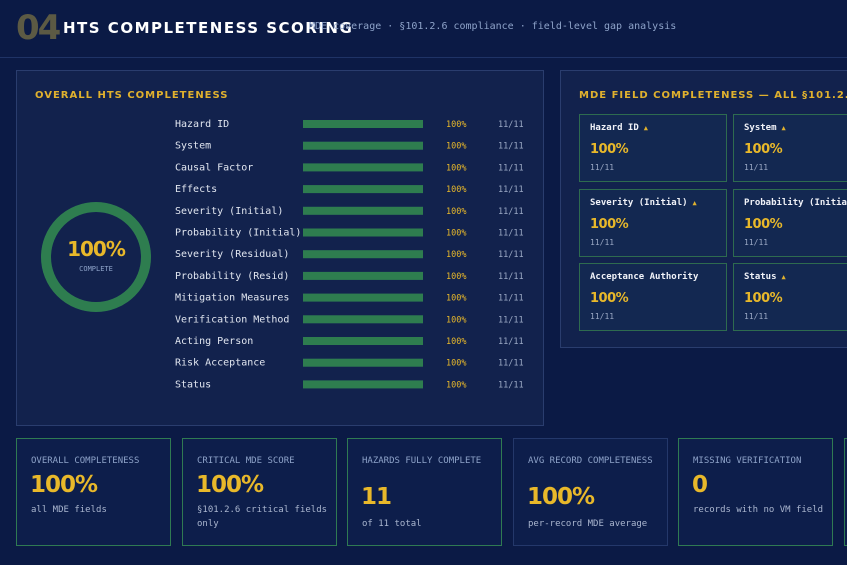 The width and height of the screenshot is (847, 565). Describe the element at coordinates (790, 148) in the screenshot. I see `field-card: System ▲ 100% 11/11` at that location.